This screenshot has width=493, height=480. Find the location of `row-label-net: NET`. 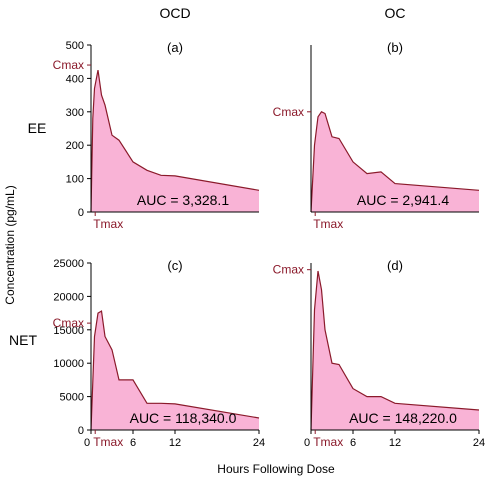

row-label-net: NET is located at coordinates (23, 340).